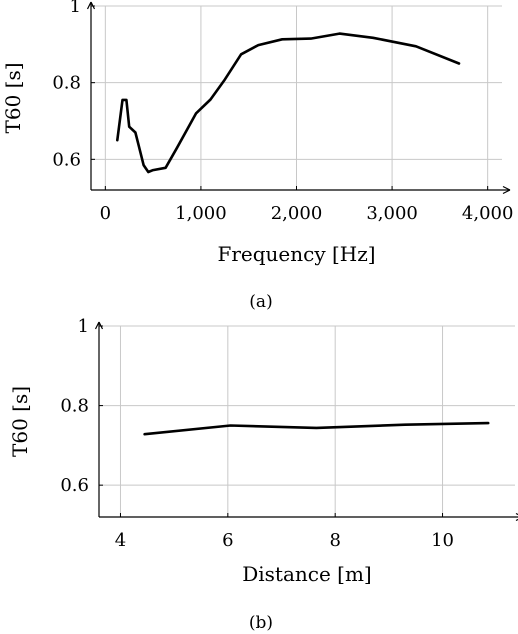 This screenshot has width=518, height=634. Describe the element at coordinates (201, 213) in the screenshot. I see `x-tick-label: 1,000` at that location.